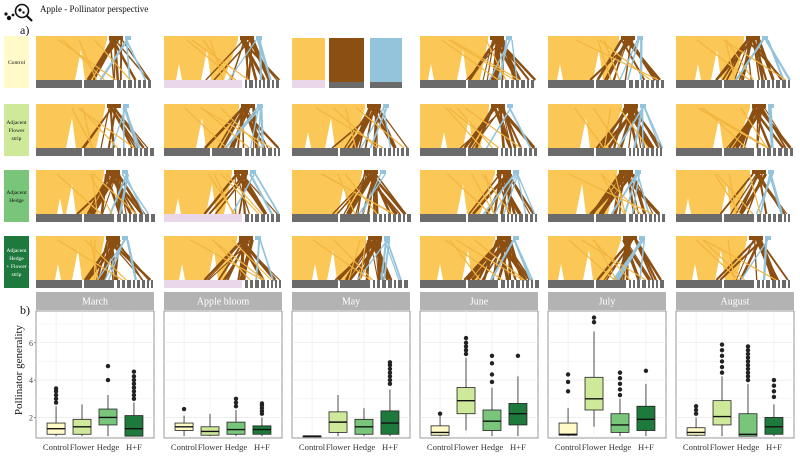 This screenshot has width=800, height=458. I want to click on panel-a-label: a), so click(24, 30).